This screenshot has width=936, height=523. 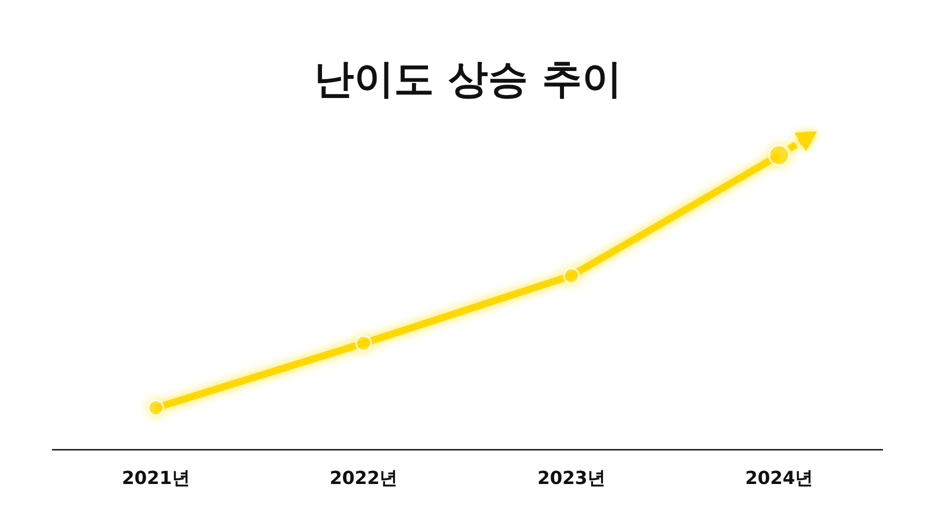 What do you see at coordinates (364, 479) in the screenshot?
I see `x-tick-label: 2022년` at bounding box center [364, 479].